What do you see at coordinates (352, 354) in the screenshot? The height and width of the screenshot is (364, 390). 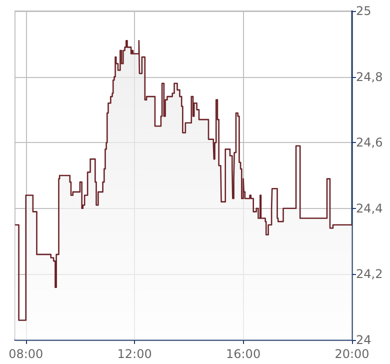 I see `x-tick-label: 20:00` at bounding box center [352, 354].